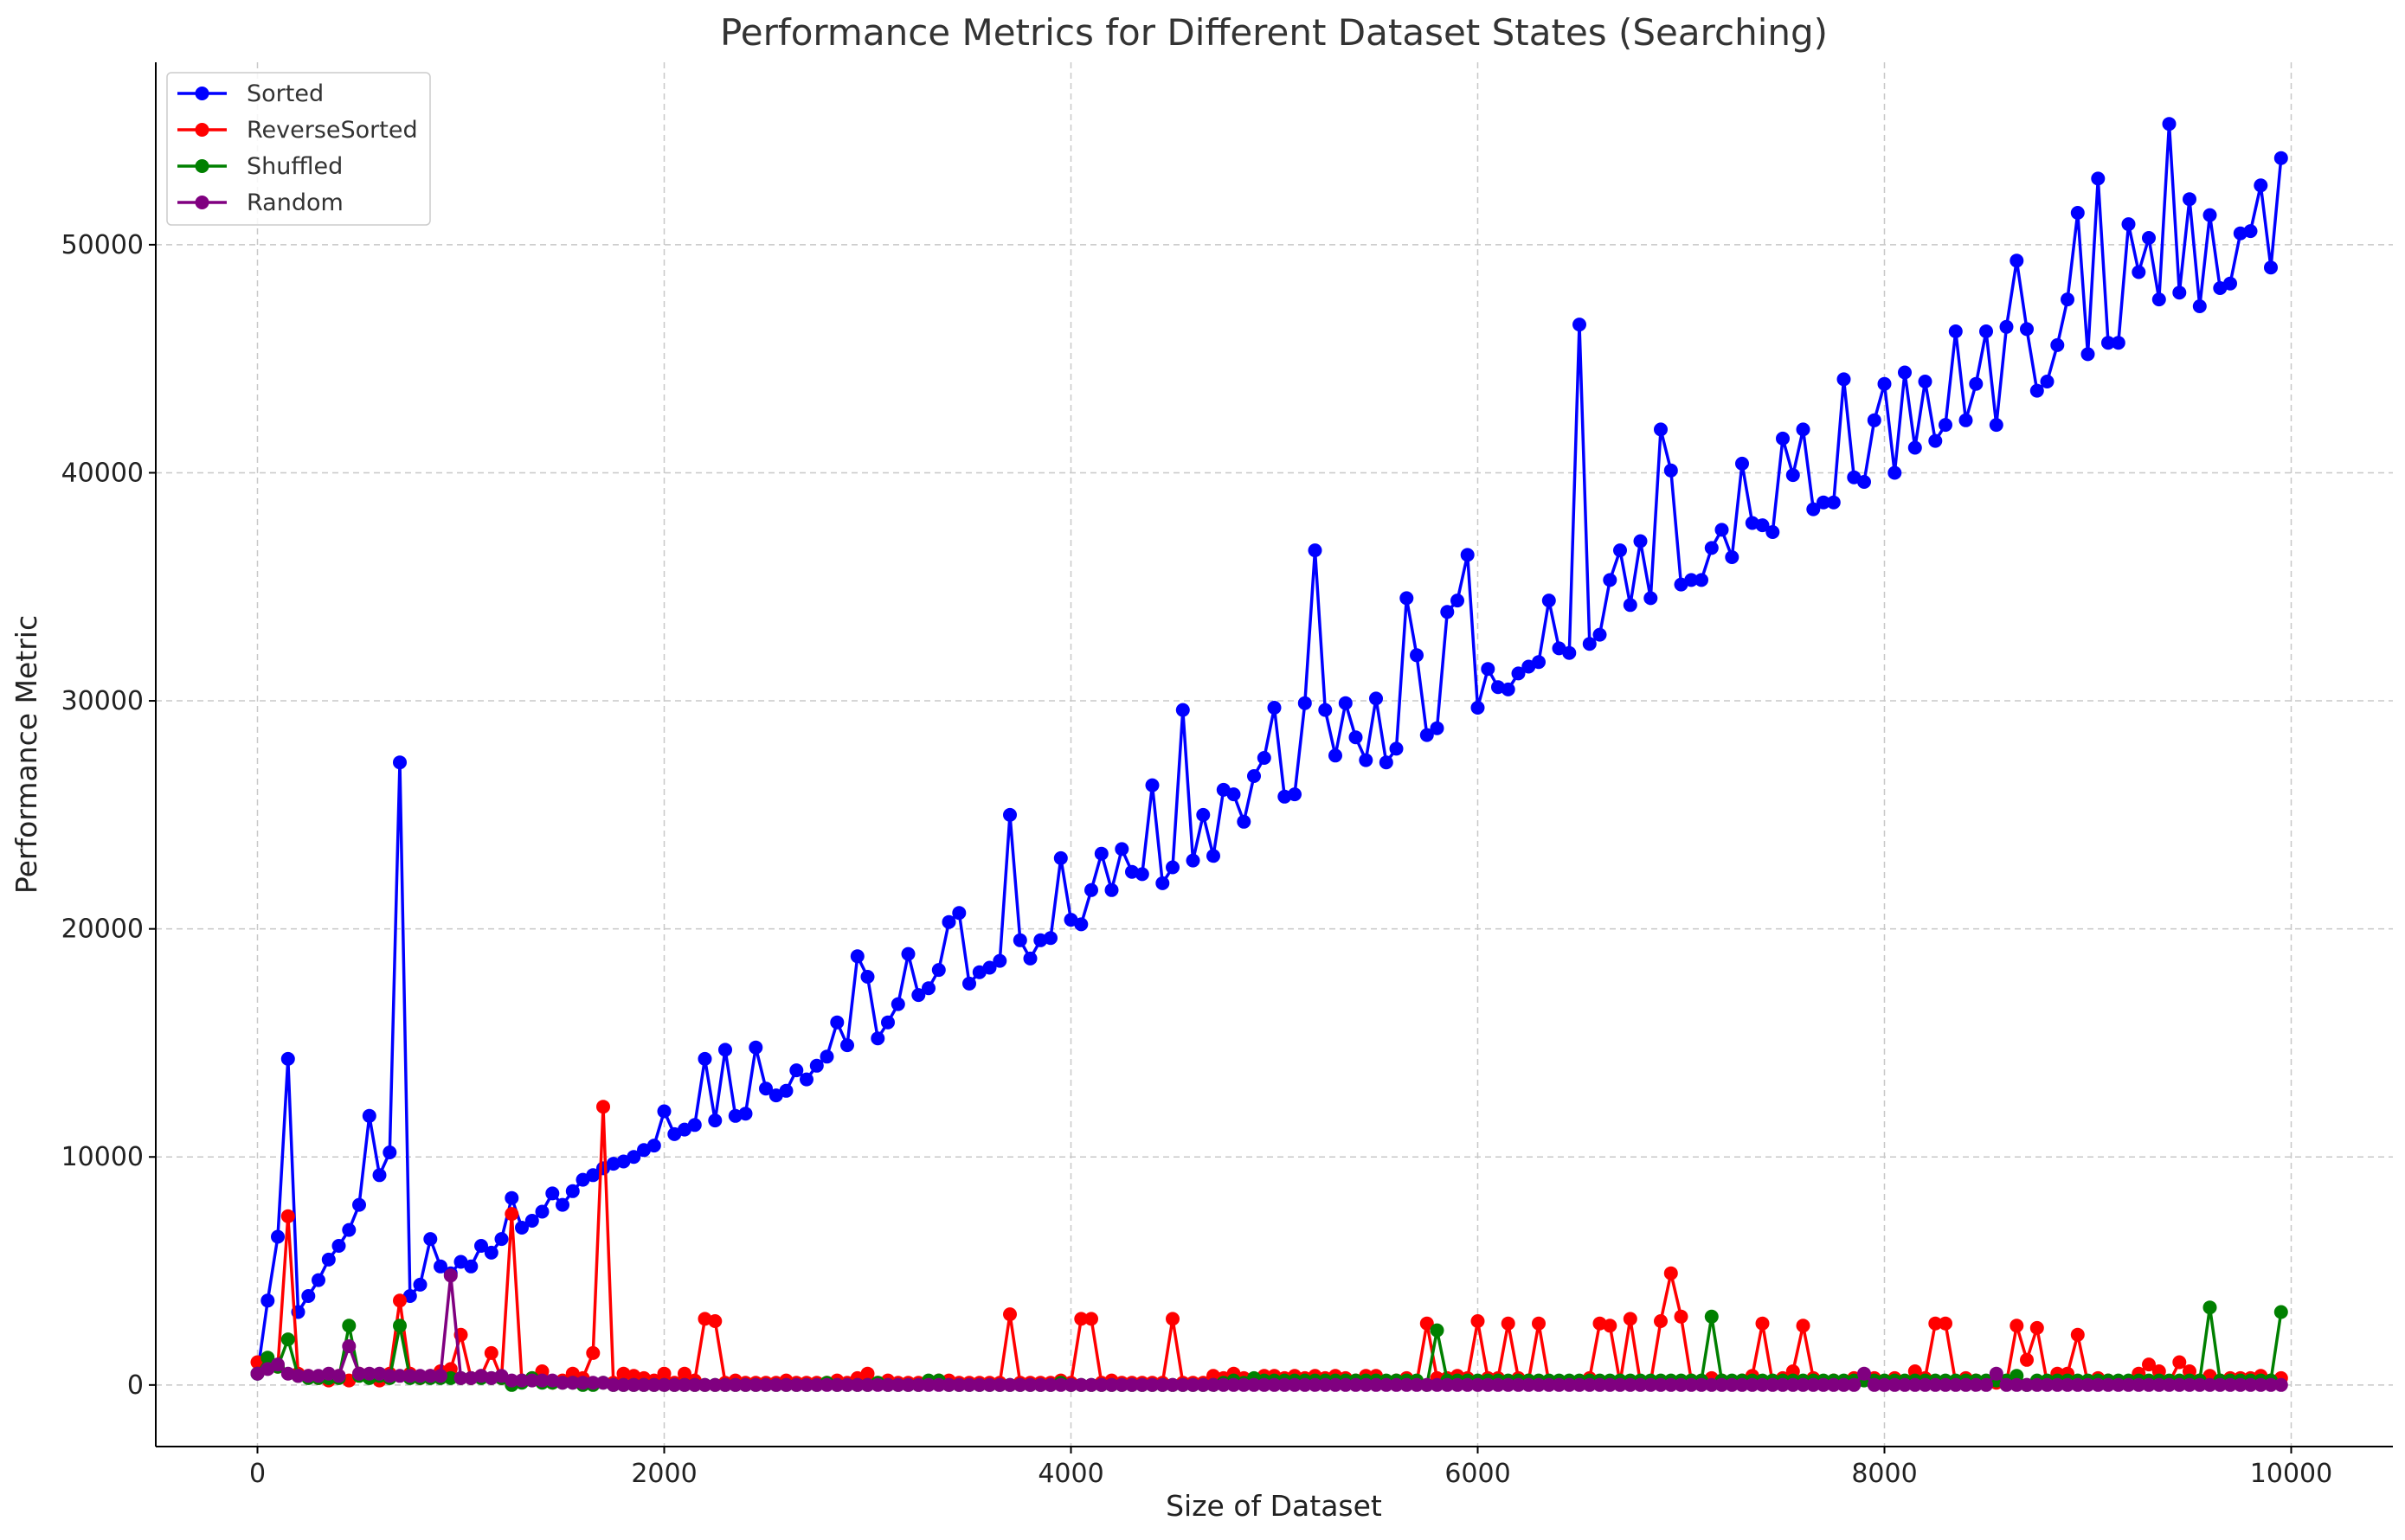 The image size is (2405, 1540). I want to click on y-tick-label: 40000, so click(102, 473).